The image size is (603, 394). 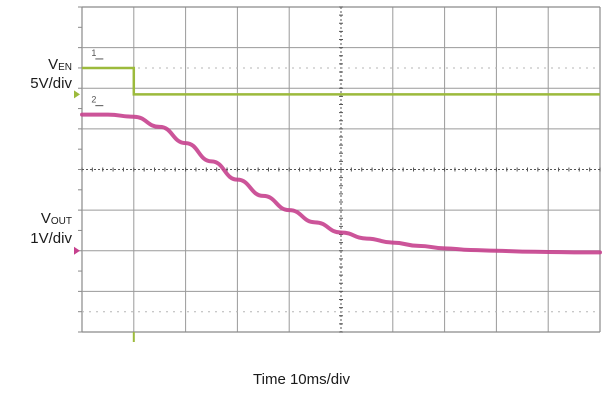 I want to click on ground-arrow-vout, so click(x=77, y=251).